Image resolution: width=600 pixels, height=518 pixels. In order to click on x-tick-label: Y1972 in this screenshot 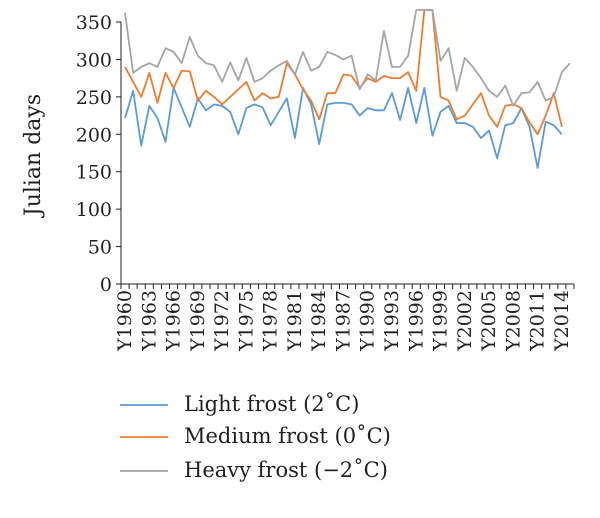, I will do `click(222, 321)`.